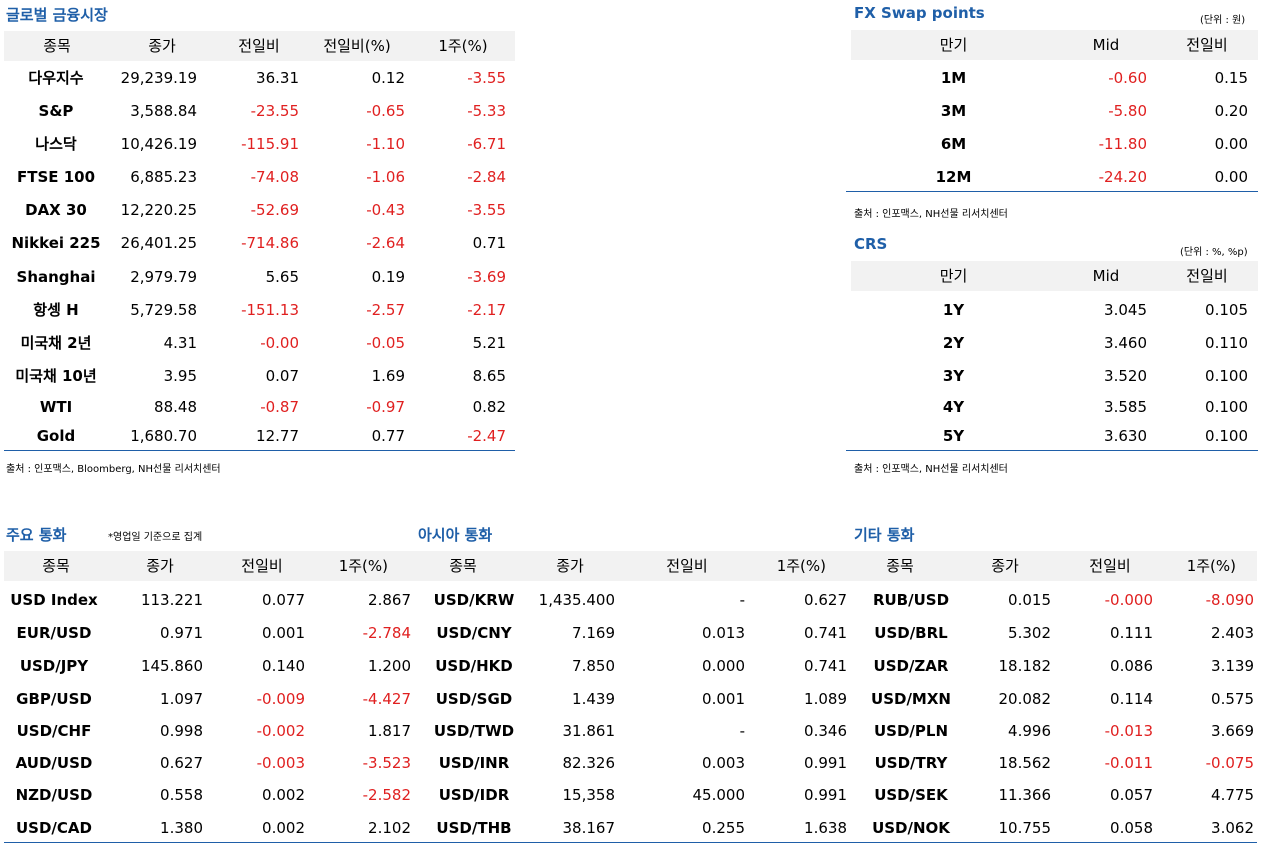 This screenshot has height=850, width=1261. Describe the element at coordinates (283, 828) in the screenshot. I see `major-row-change: 0.002` at that location.